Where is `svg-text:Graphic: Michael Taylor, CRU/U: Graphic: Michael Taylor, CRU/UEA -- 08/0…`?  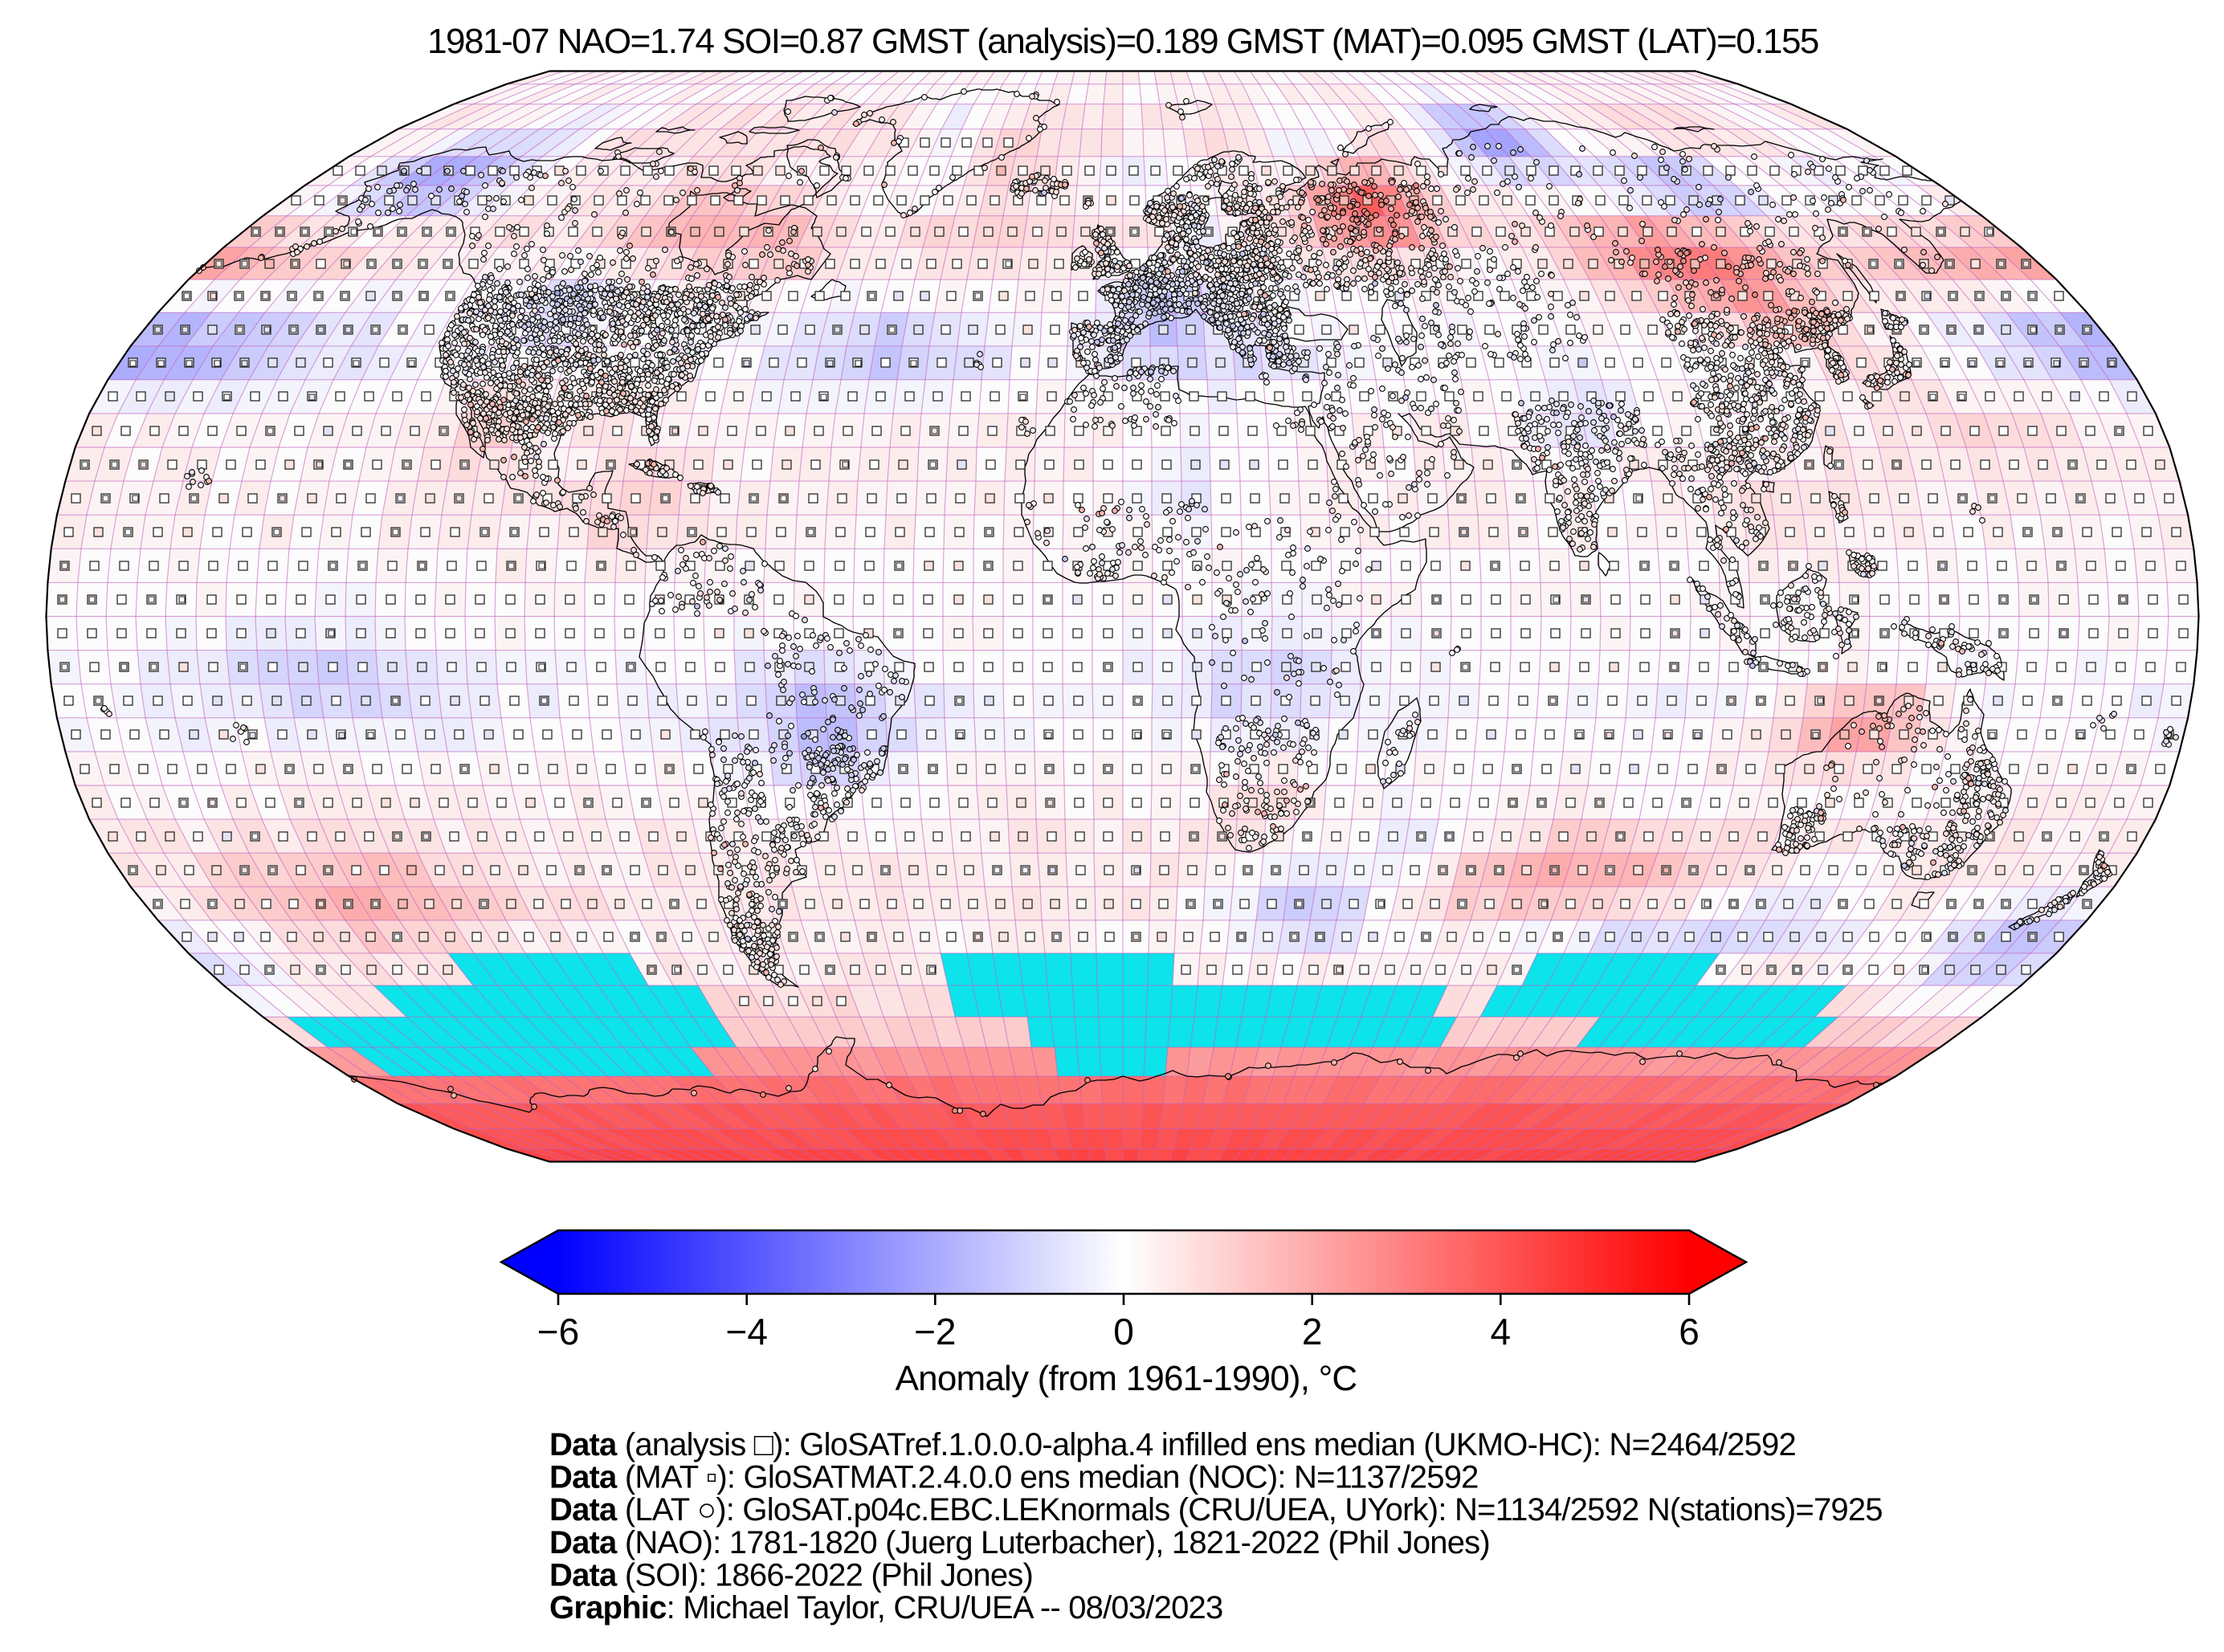 svg-text:Graphic: Michael Taylor, CRU/U: Graphic: Michael Taylor, CRU/UEA -- 08/0… is located at coordinates (885, 1607).